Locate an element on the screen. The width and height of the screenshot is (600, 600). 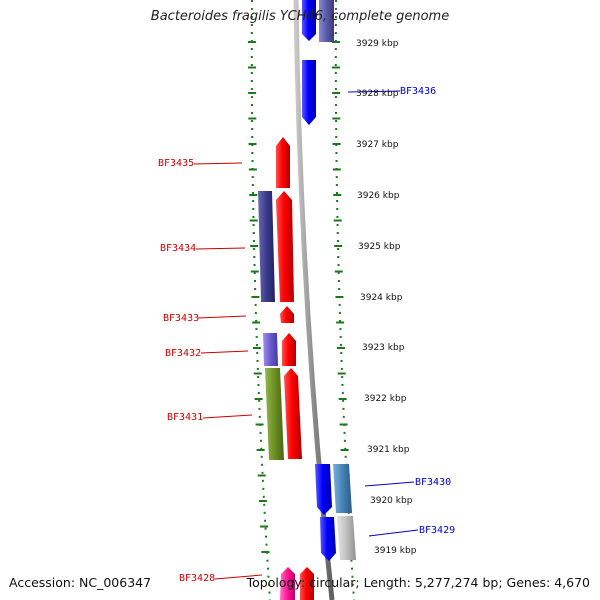
genome-backbone is located at coordinates (314, 300).